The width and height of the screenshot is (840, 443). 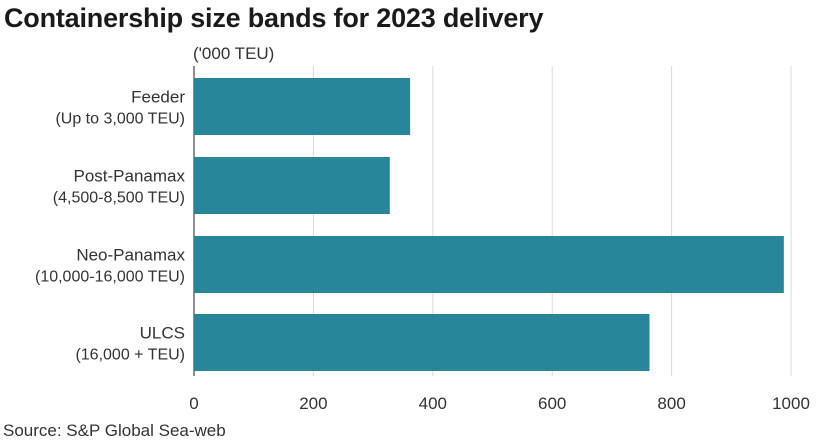 I want to click on category-label: Feeder, so click(x=158, y=97).